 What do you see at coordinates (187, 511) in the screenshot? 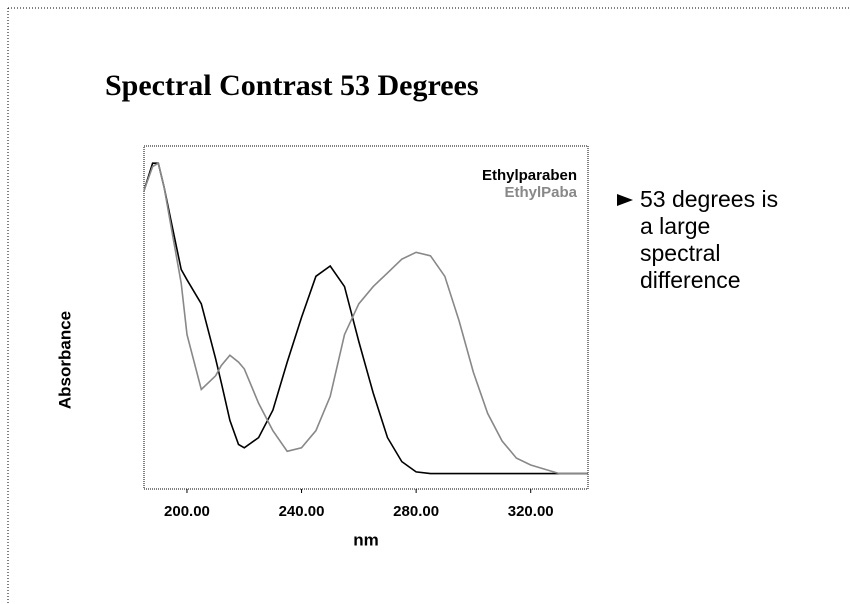
I see `x-tick-label: 200.00` at bounding box center [187, 511].